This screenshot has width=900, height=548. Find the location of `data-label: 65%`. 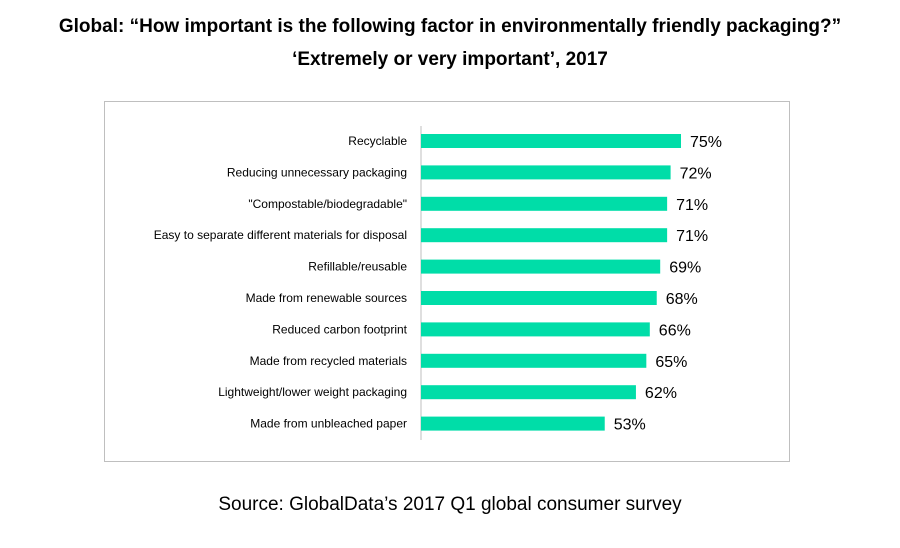

data-label: 65% is located at coordinates (671, 362).